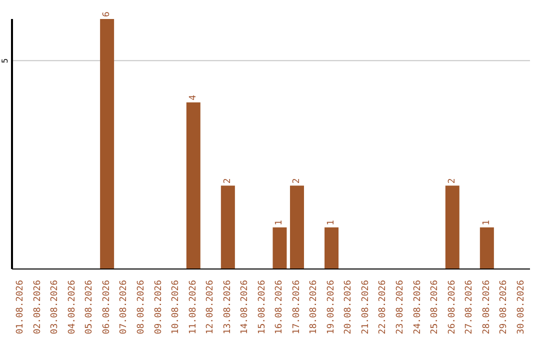 This screenshot has height=340, width=540. Describe the element at coordinates (21, 307) in the screenshot. I see `x-tick-label: 01.08.2026` at that location.